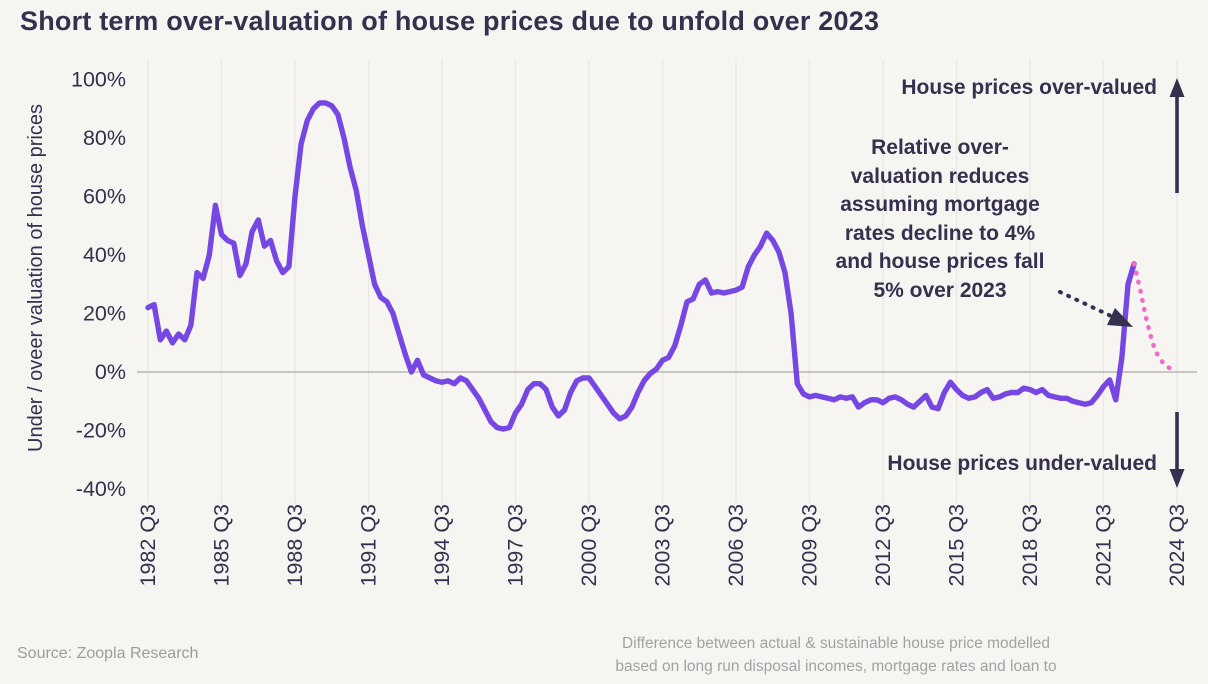  I want to click on x-tick-label: 2024 Q3, so click(1177, 545).